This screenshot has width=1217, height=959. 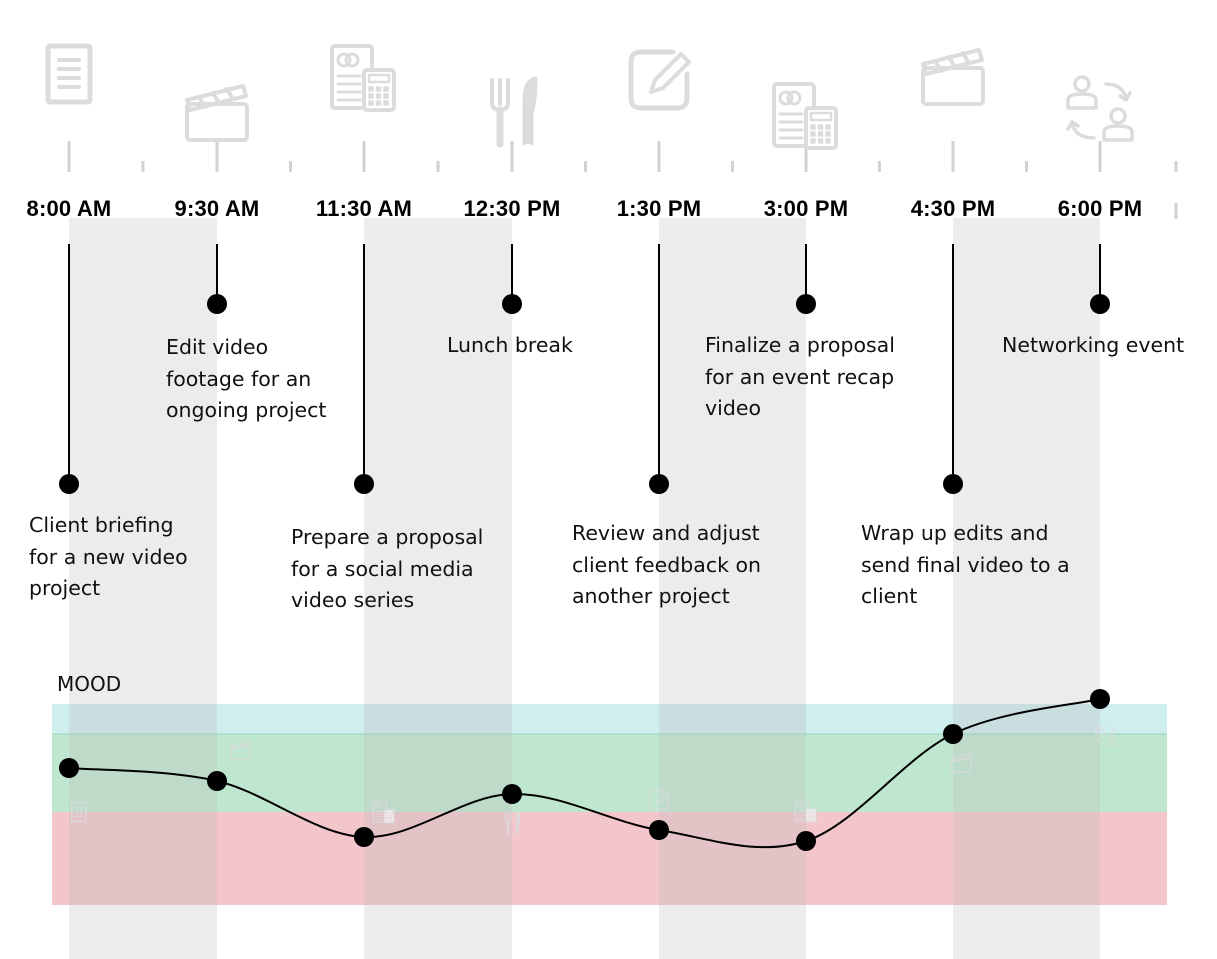 What do you see at coordinates (609, 858) in the screenshot?
I see `mood-band-negative` at bounding box center [609, 858].